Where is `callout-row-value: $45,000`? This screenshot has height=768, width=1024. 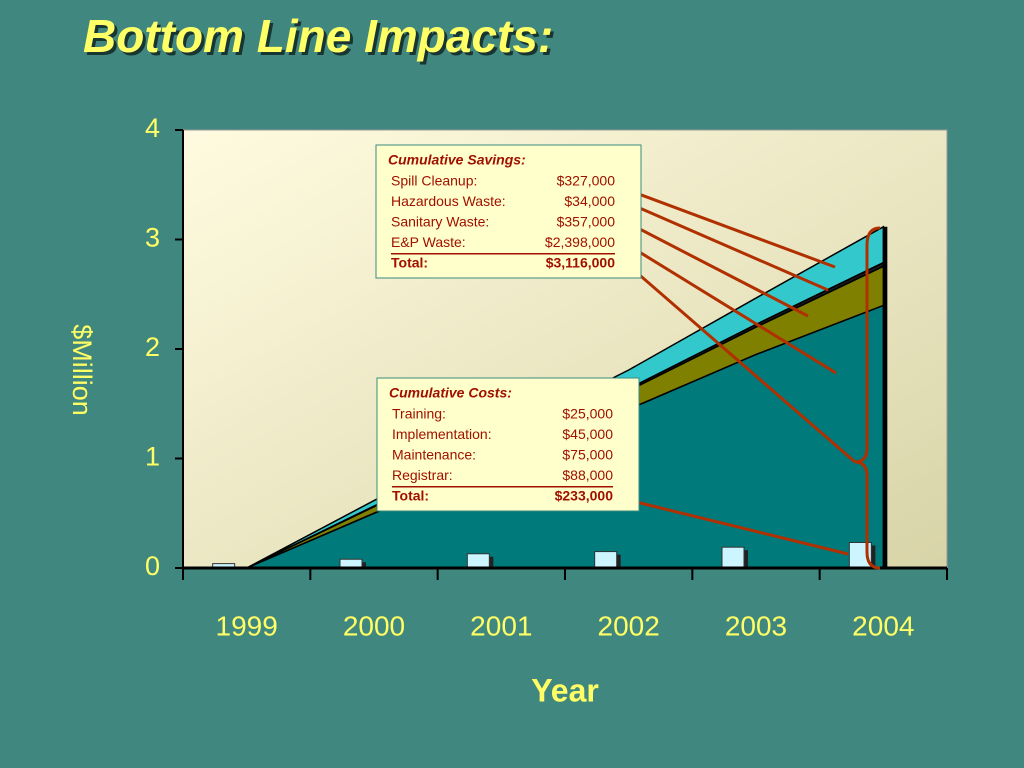 callout-row-value: $45,000 is located at coordinates (587, 434).